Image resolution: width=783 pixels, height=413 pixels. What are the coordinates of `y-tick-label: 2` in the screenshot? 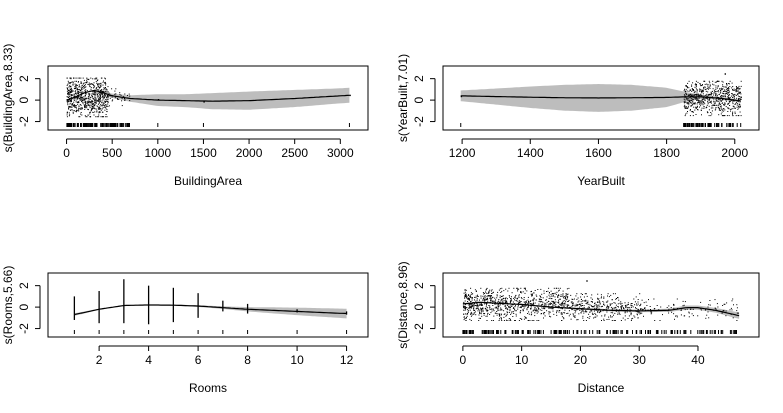 It's located at (419, 78).